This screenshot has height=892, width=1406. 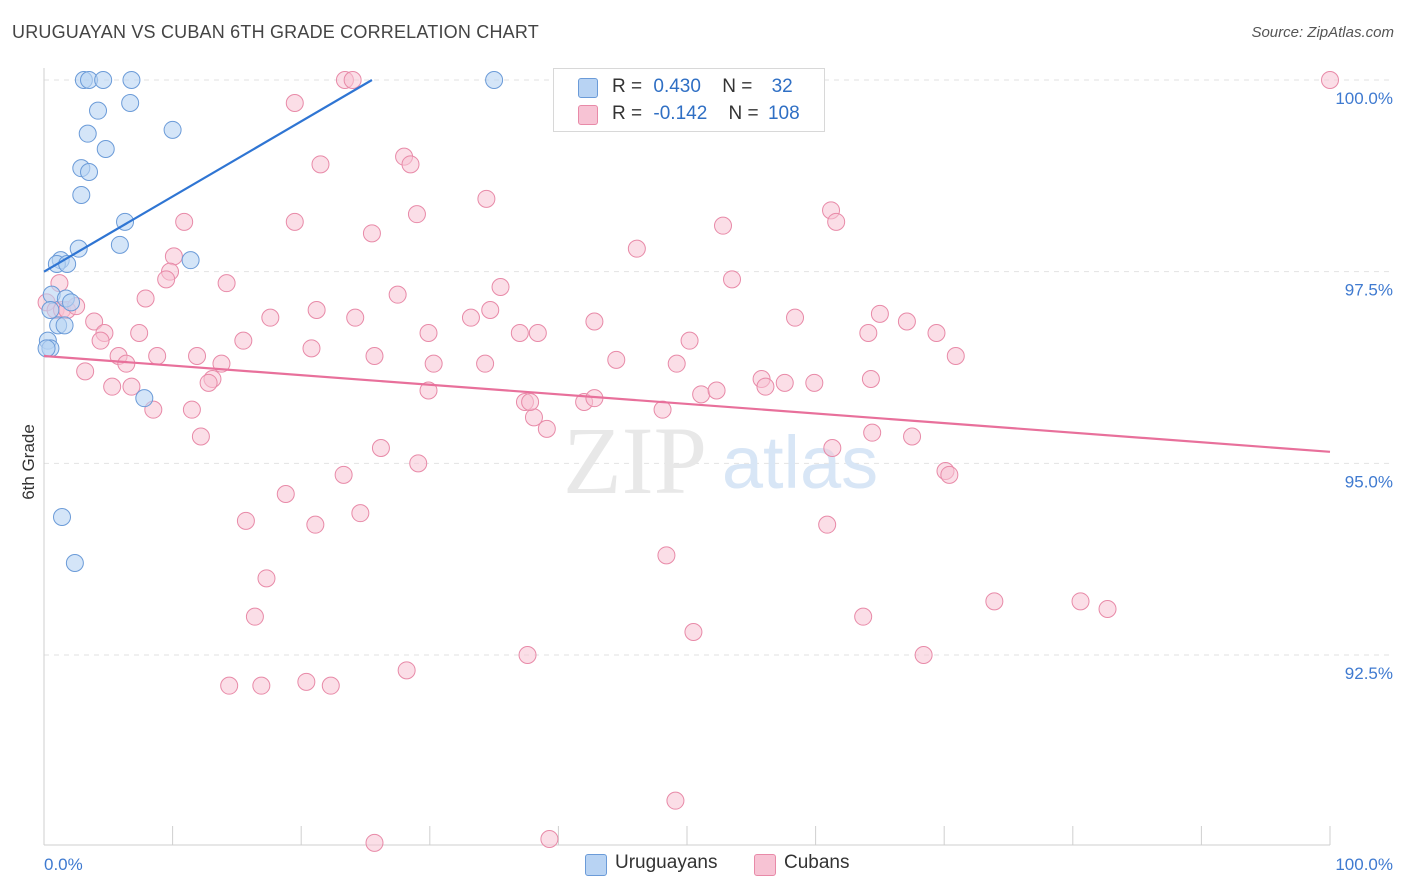 I want to click on legend-n-label: N =, so click(x=743, y=113).